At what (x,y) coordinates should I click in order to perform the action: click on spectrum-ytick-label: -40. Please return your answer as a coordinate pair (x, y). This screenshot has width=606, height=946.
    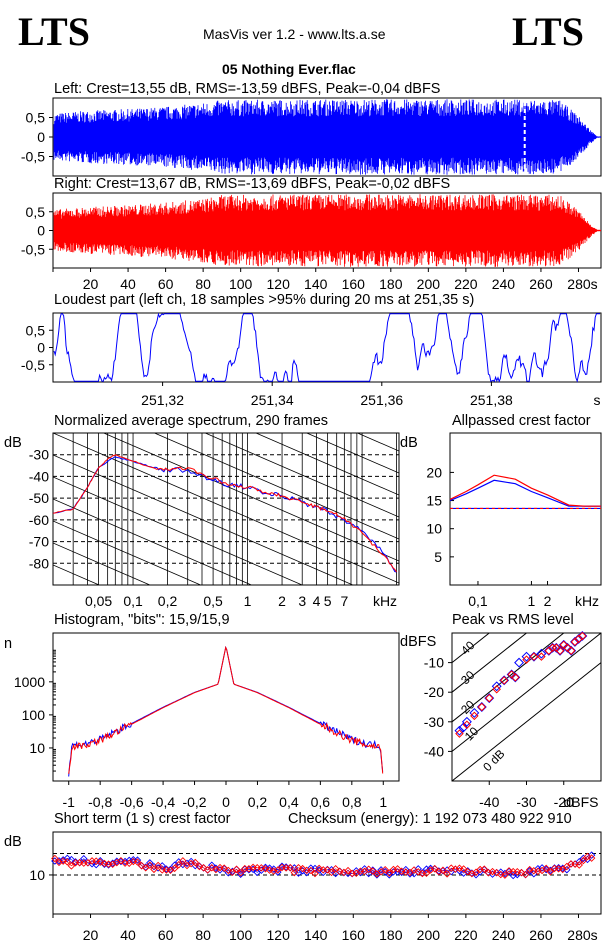
    Looking at the image, I should click on (39, 476).